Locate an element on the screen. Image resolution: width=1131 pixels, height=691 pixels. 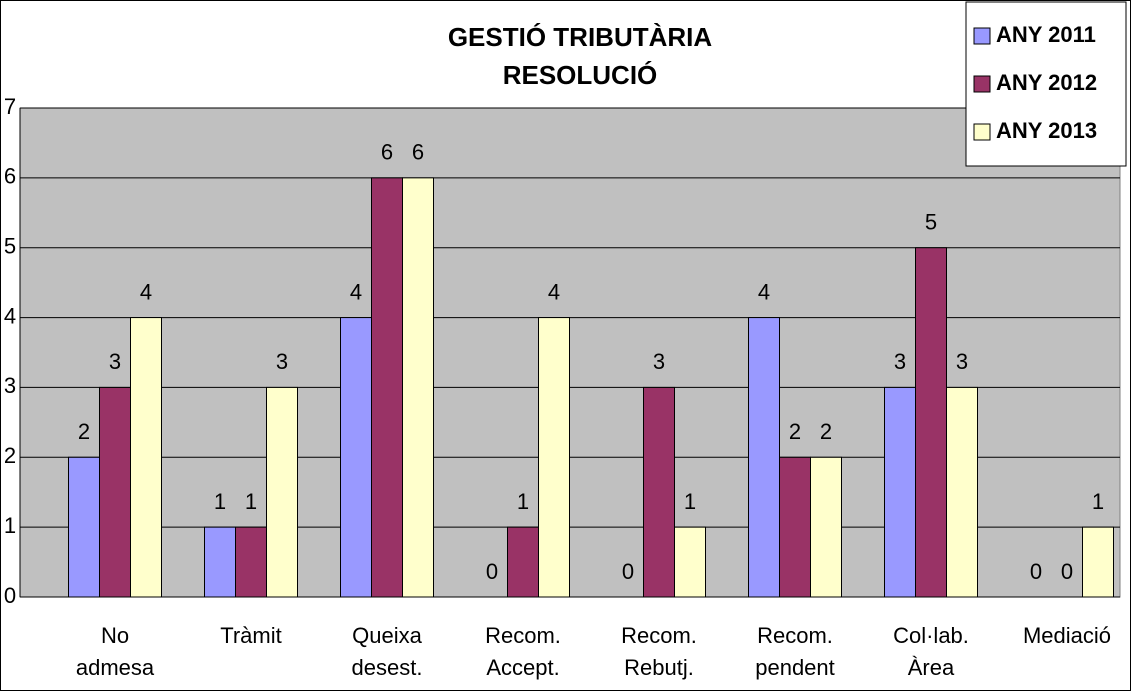
legend-label: ANY 2013 is located at coordinates (1046, 130).